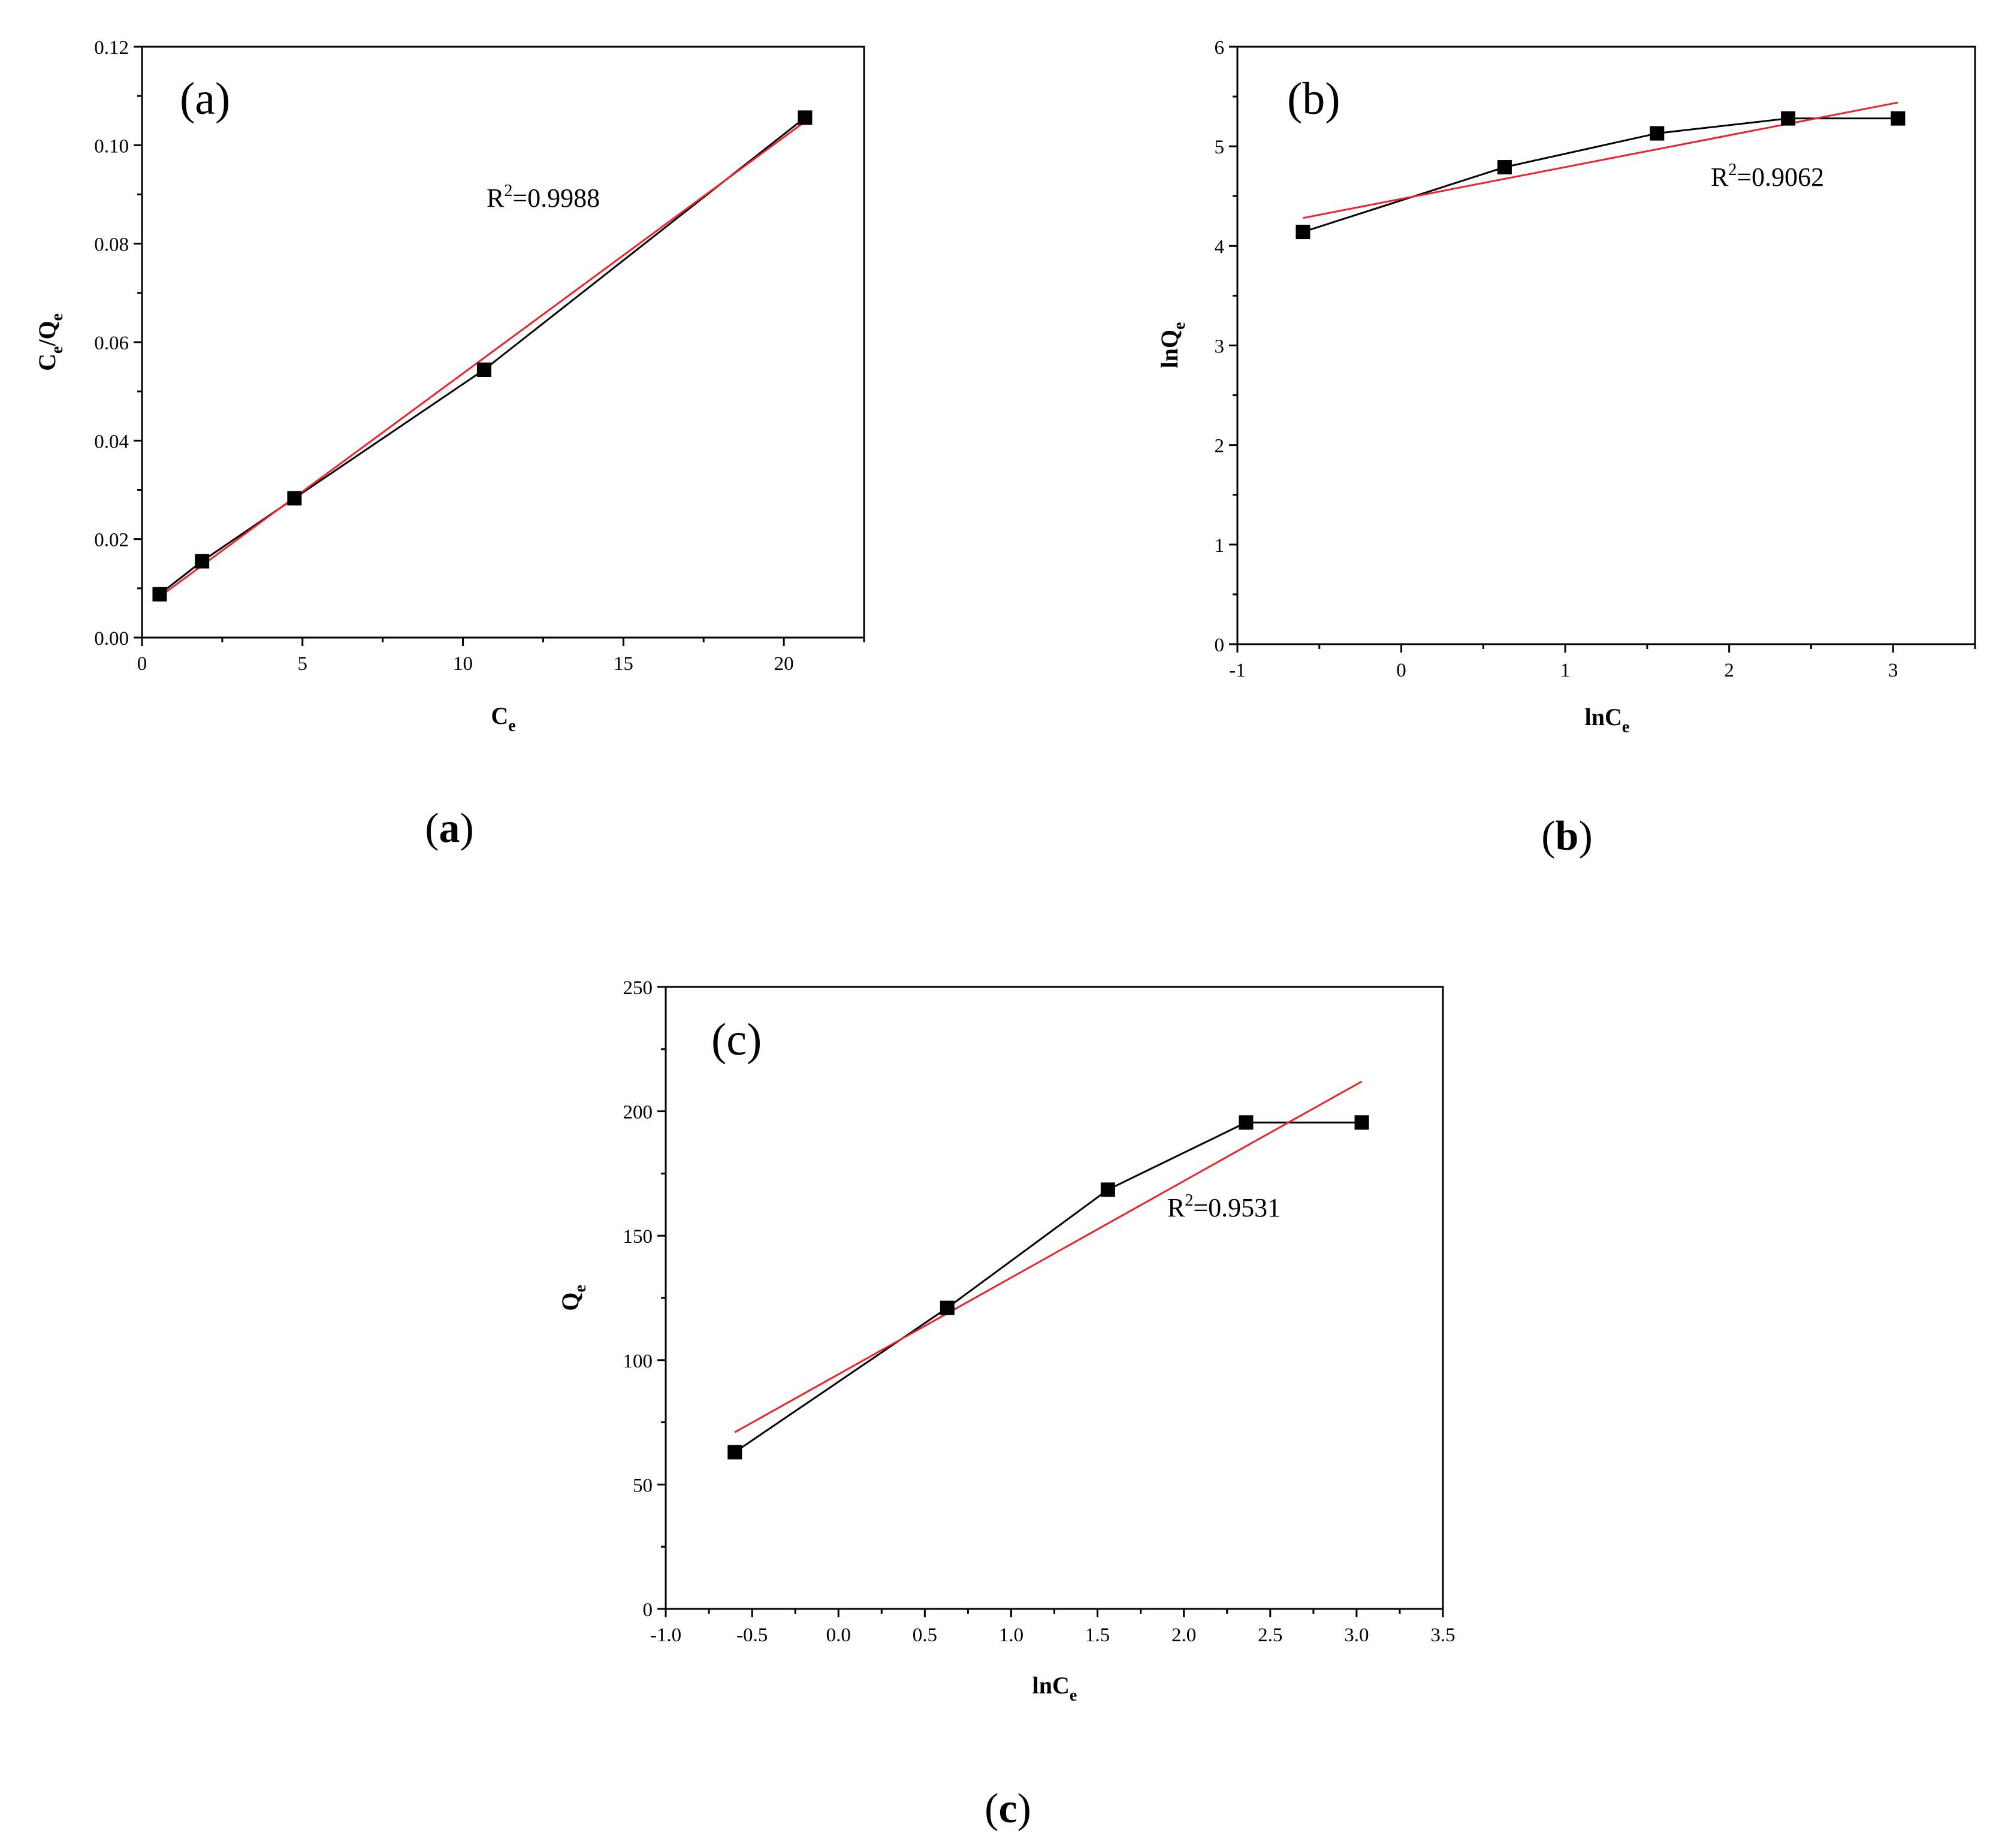  I want to click on y-tick-label: 2, so click(1220, 446).